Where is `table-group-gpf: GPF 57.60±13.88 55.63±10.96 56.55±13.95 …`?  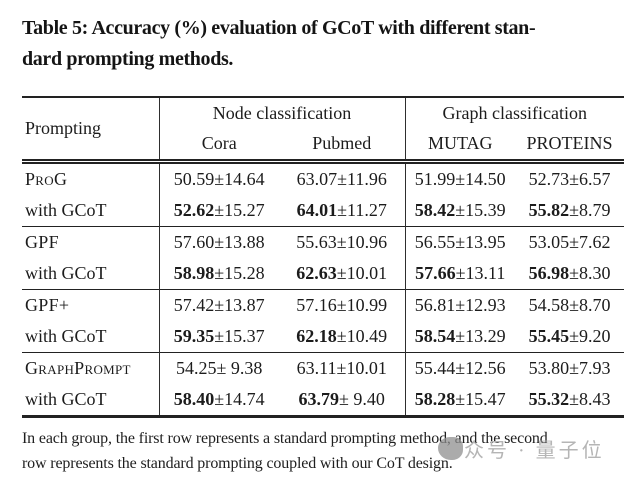
table-group-gpf: GPF 57.60±13.88 55.63±10.96 56.55±13.95 … is located at coordinates (323, 258).